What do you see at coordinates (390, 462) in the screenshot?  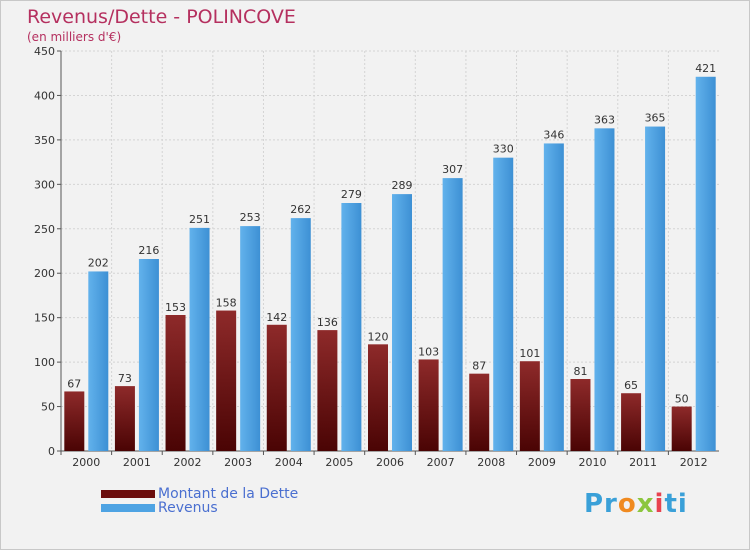 I see `x-tick-label-2006: 2006` at bounding box center [390, 462].